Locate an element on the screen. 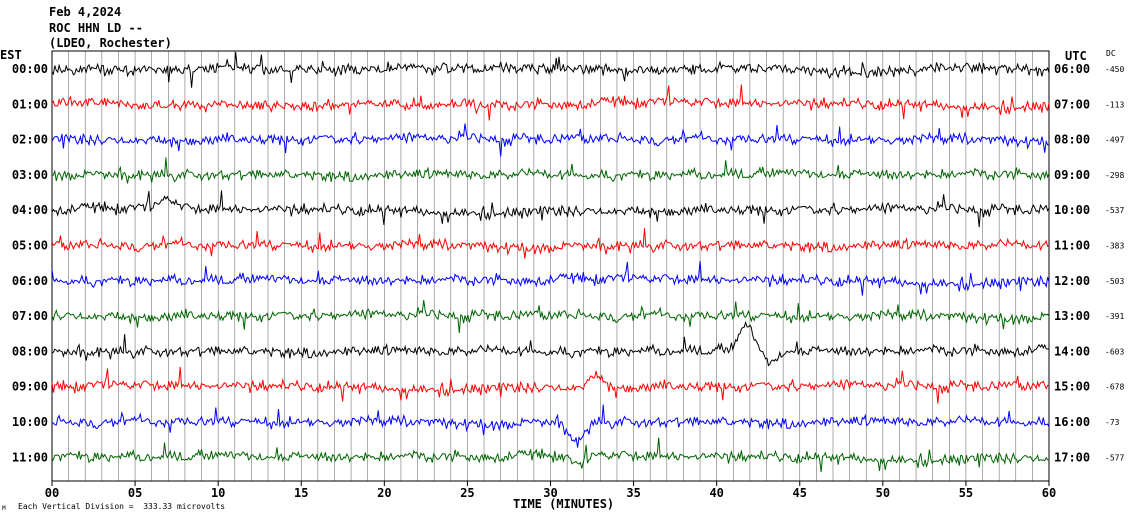 The height and width of the screenshot is (519, 1130). x-tick-label: 50 is located at coordinates (883, 493).